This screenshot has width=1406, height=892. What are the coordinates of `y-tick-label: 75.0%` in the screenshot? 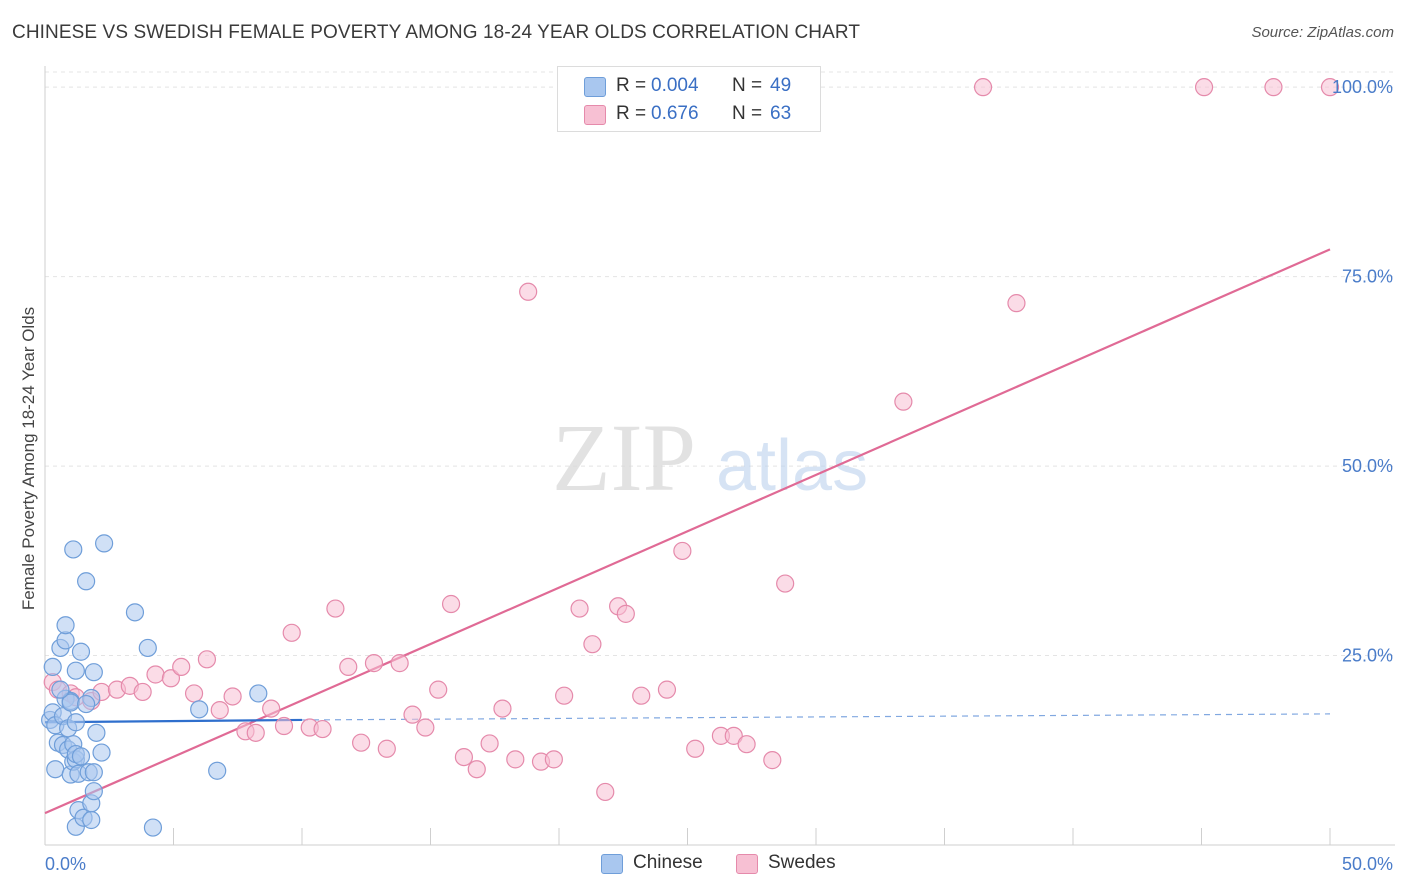 It's located at (1367, 277).